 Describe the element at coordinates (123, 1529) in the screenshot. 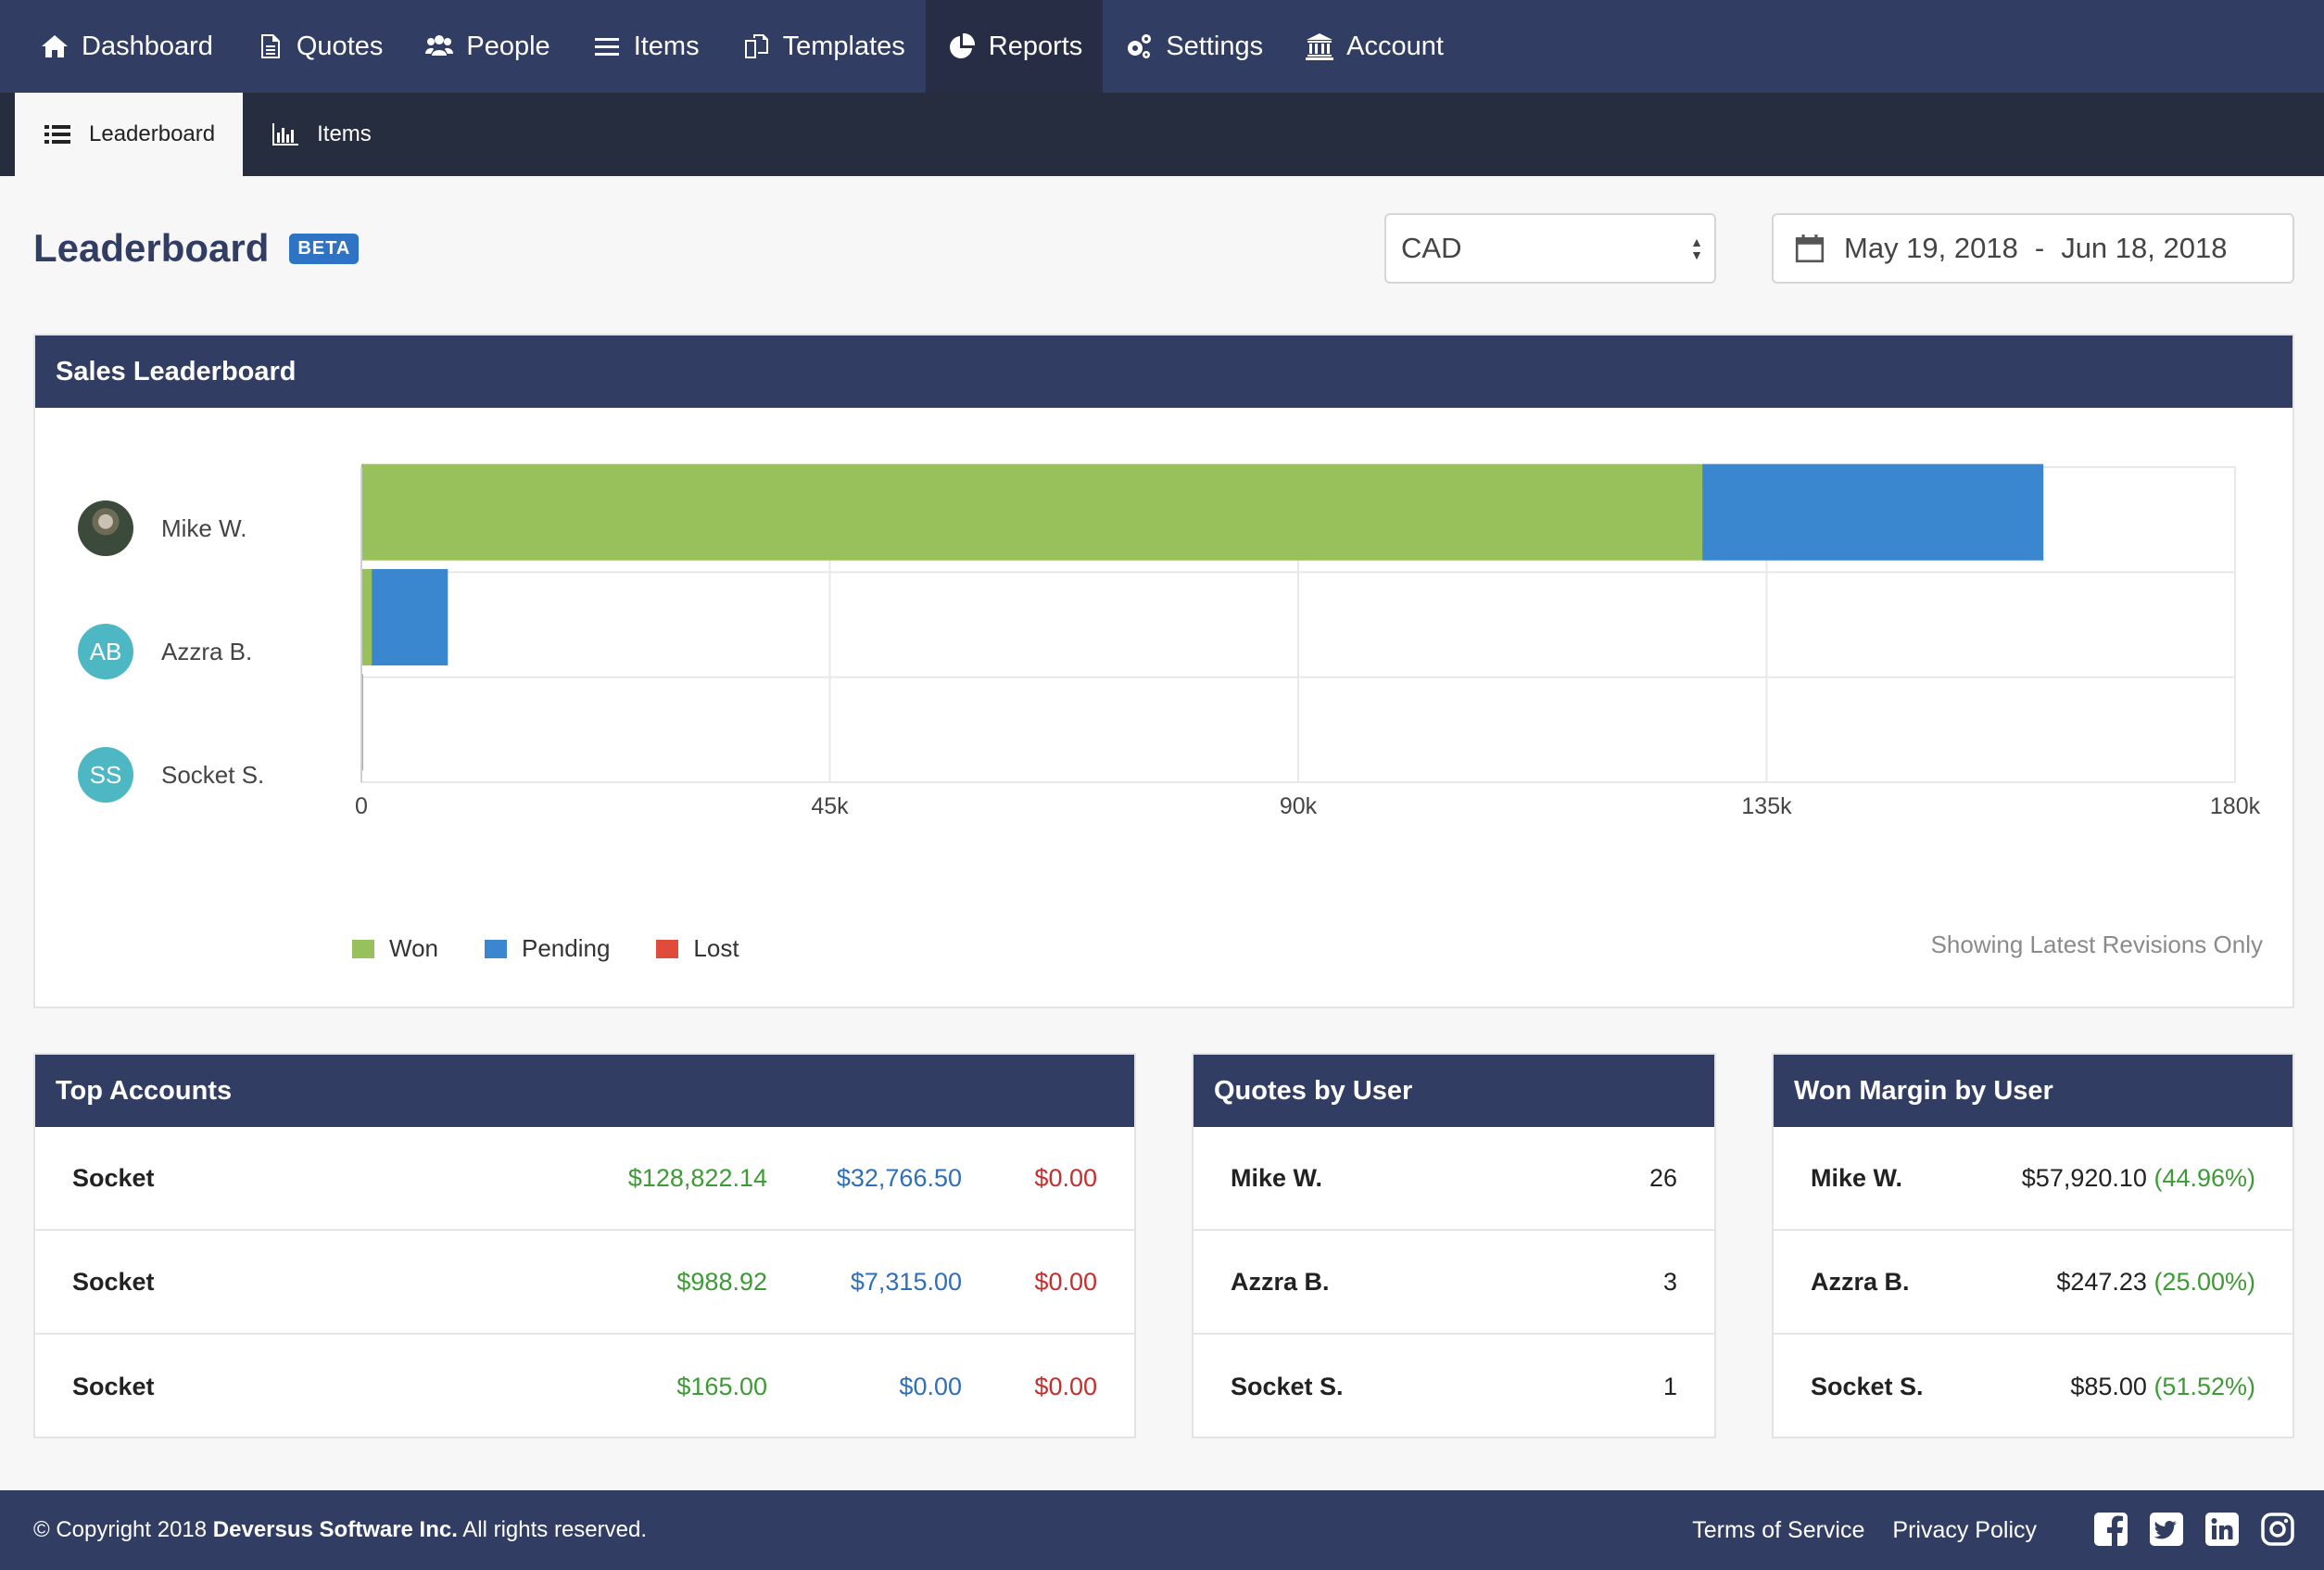

I see `copyright-prefix: © Copyright 2018` at that location.